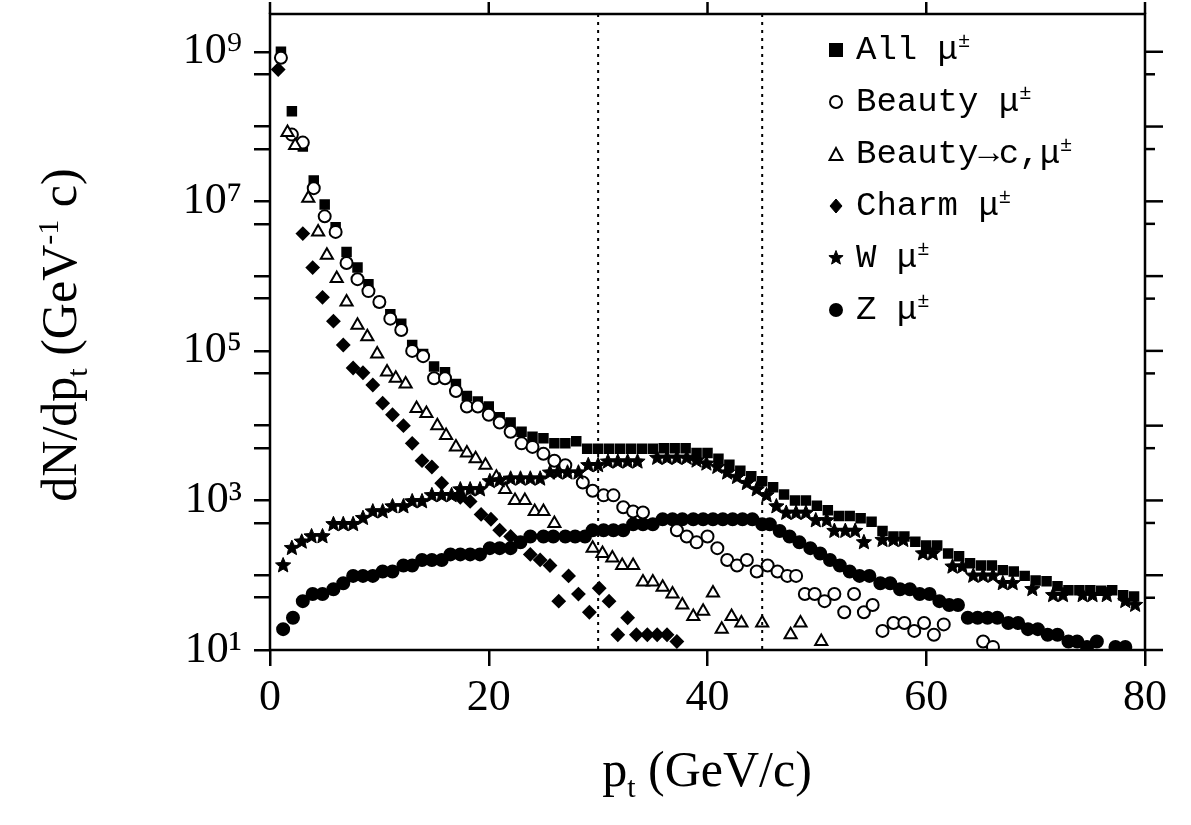  Describe the element at coordinates (212, 49) in the screenshot. I see `y-tick-label: 10⁹` at that location.